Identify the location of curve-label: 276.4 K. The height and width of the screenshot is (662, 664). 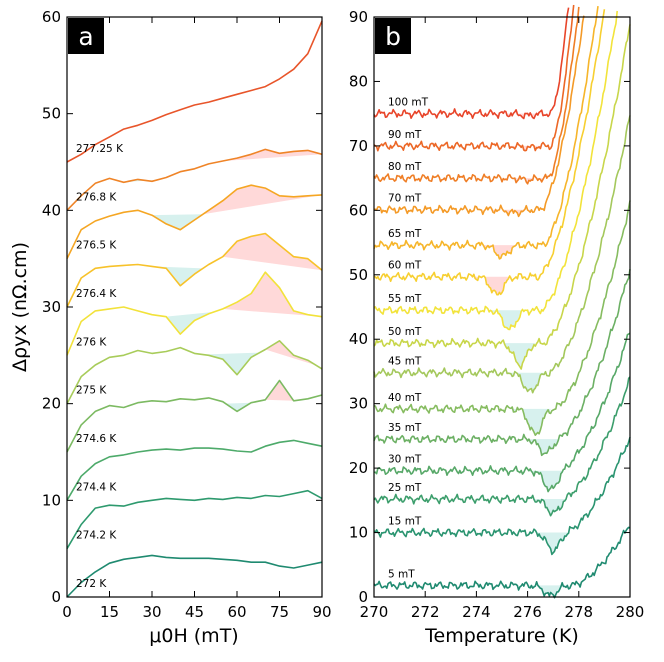
(96, 294).